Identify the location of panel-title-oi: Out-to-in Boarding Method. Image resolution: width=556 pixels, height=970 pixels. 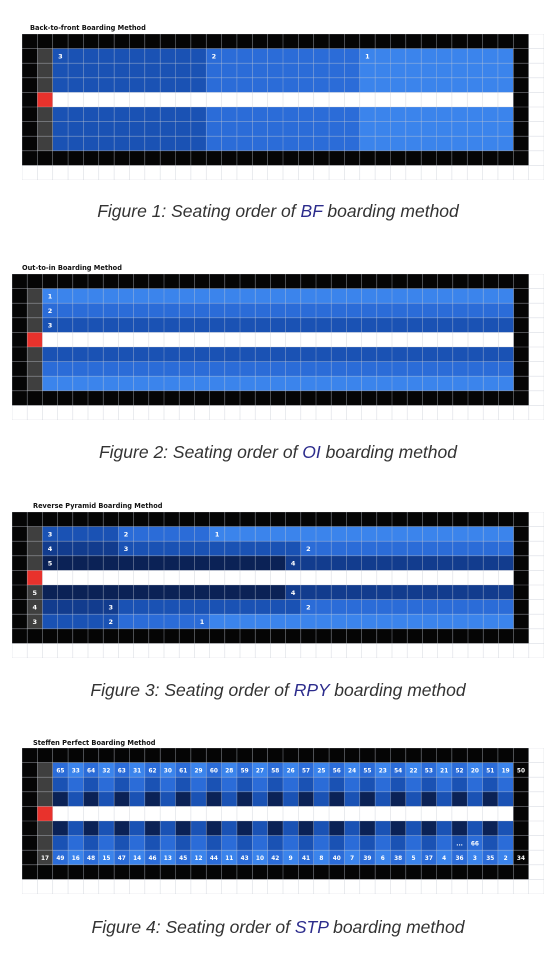
(72, 268).